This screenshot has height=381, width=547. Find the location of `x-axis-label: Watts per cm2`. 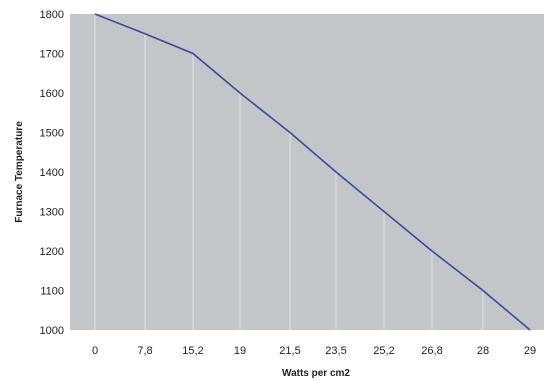

x-axis-label: Watts per cm2 is located at coordinates (316, 373).